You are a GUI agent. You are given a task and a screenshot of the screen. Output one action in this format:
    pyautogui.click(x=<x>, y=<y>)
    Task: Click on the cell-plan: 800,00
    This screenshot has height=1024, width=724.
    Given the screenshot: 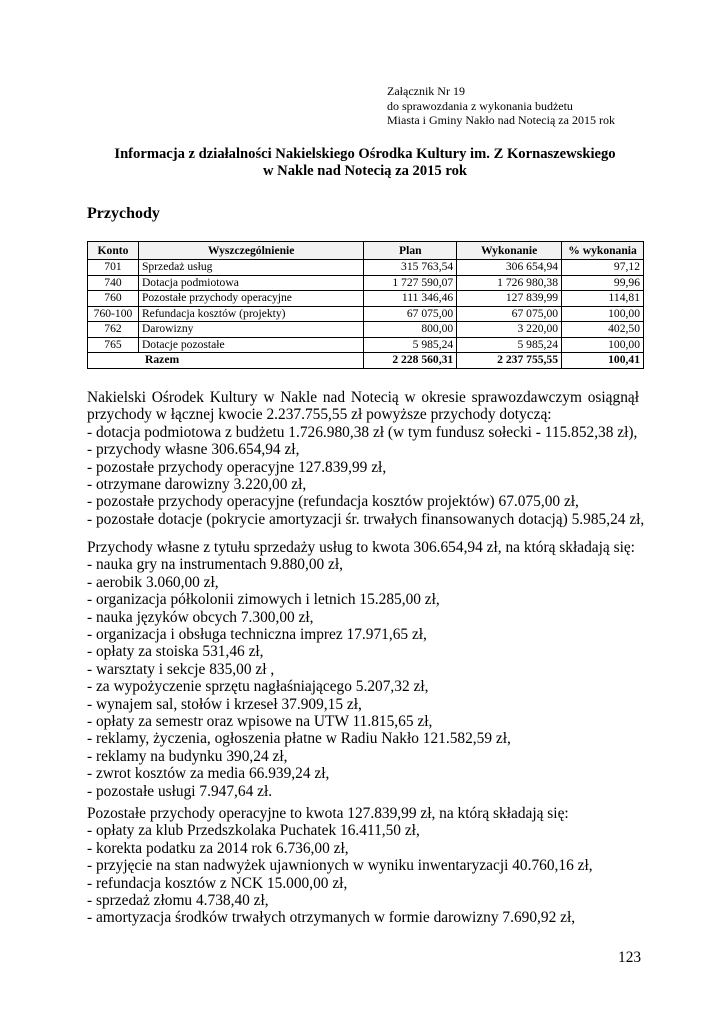 What is the action you would take?
    pyautogui.click(x=410, y=329)
    